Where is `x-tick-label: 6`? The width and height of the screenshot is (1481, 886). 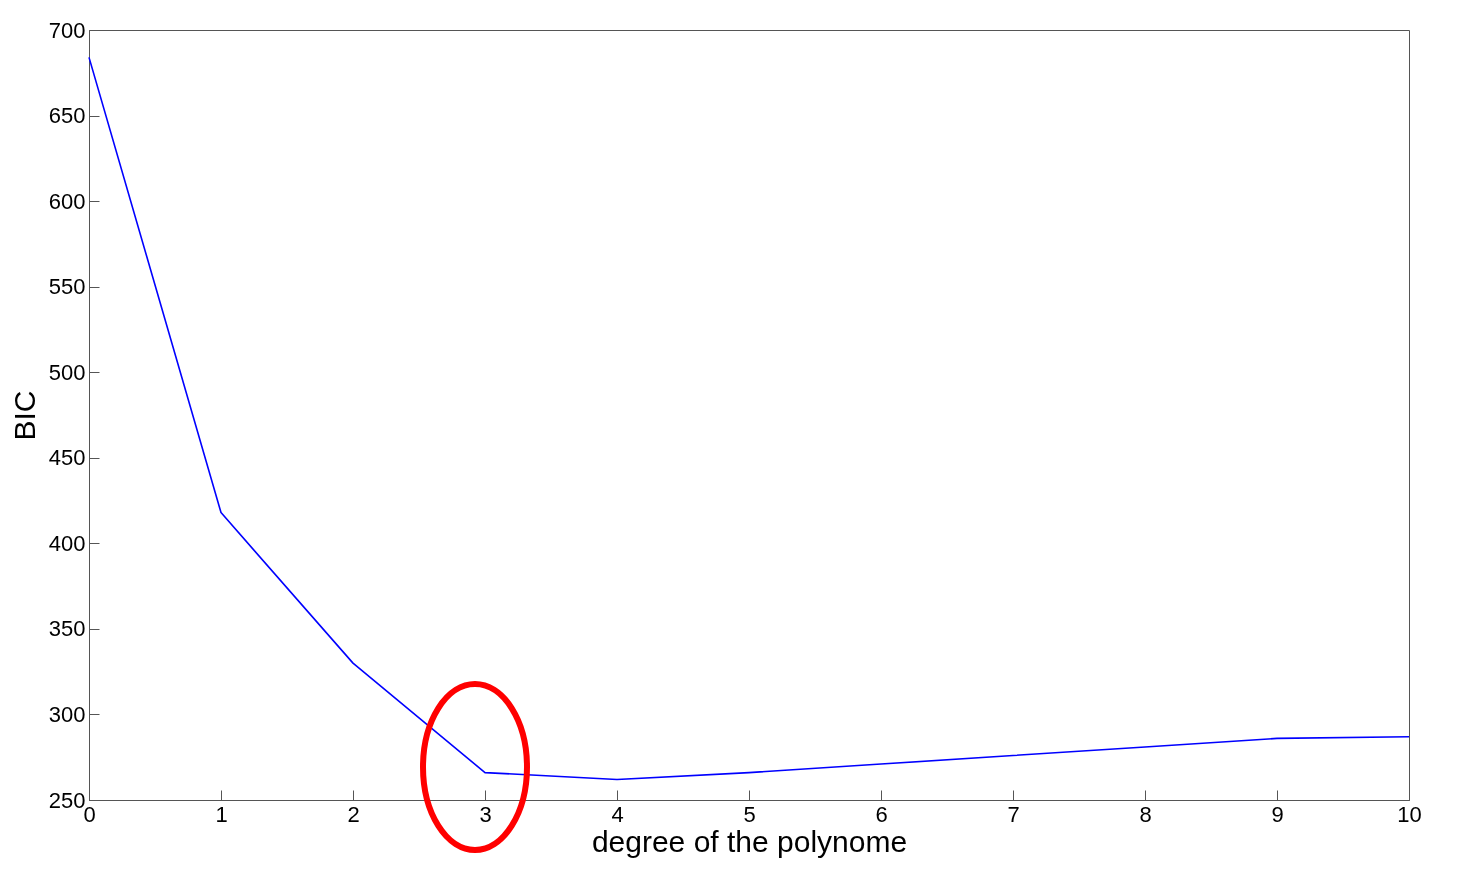
x-tick-label: 6 is located at coordinates (881, 814).